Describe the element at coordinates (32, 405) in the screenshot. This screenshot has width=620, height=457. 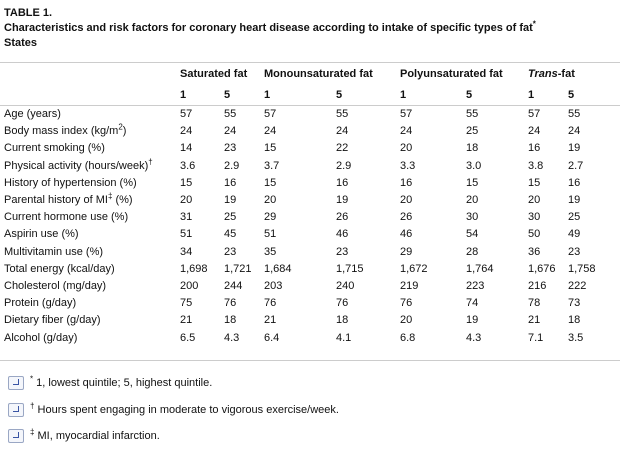
I see `footnote-marker: †` at that location.